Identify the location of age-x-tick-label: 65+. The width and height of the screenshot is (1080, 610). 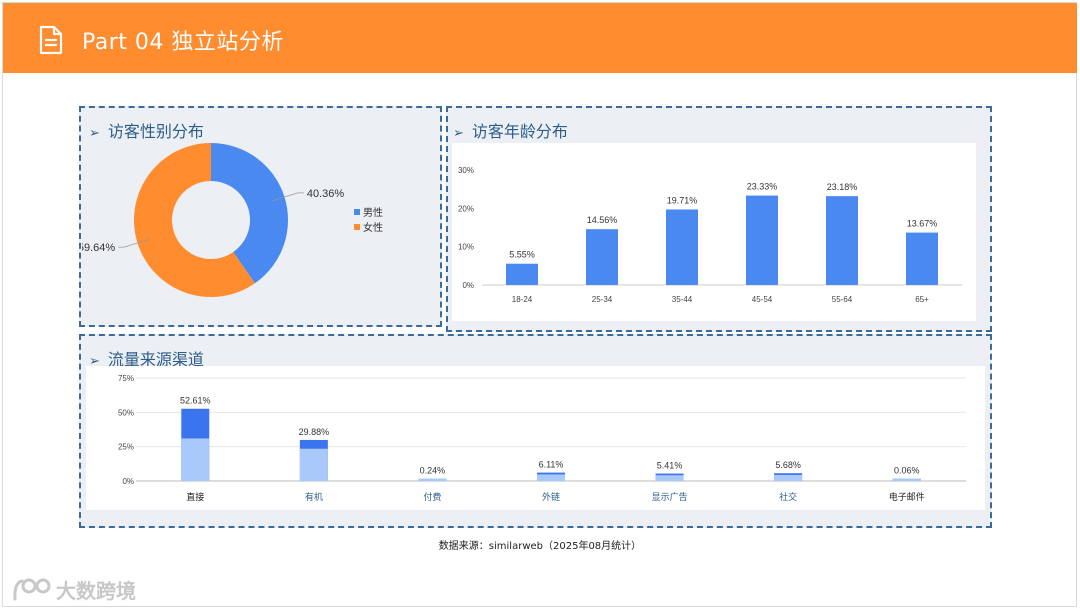
(922, 299).